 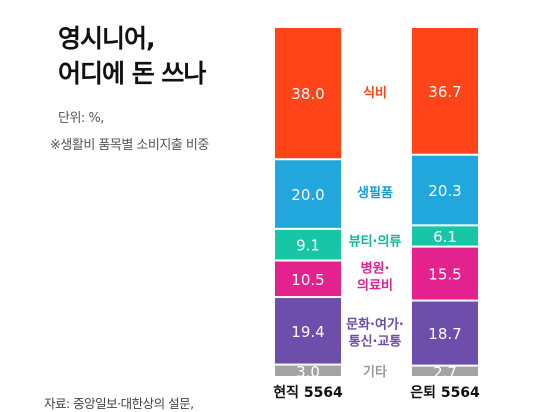 I want to click on legend-label: 의료비, so click(x=375, y=286).